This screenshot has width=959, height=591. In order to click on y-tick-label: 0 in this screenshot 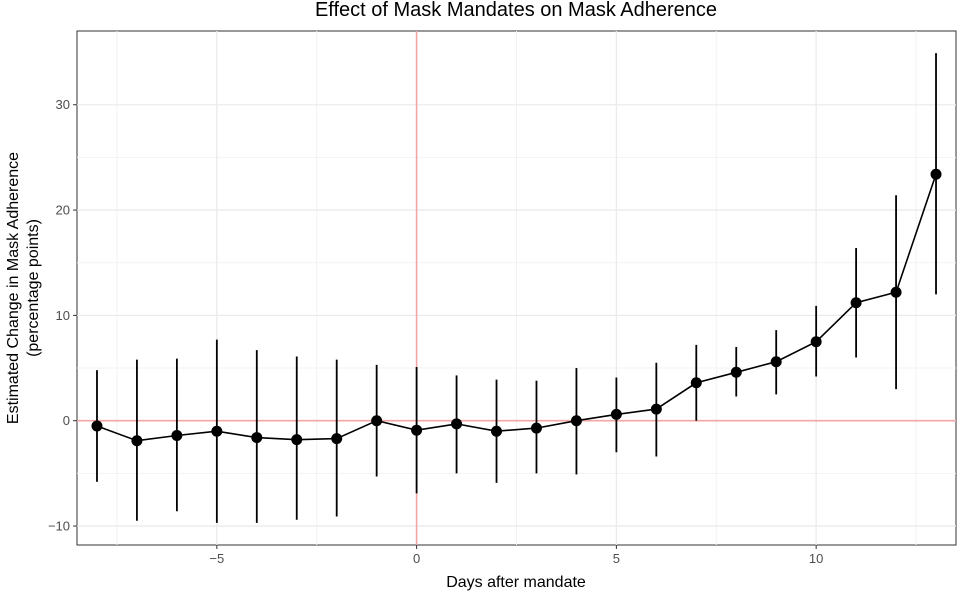, I will do `click(66, 420)`.